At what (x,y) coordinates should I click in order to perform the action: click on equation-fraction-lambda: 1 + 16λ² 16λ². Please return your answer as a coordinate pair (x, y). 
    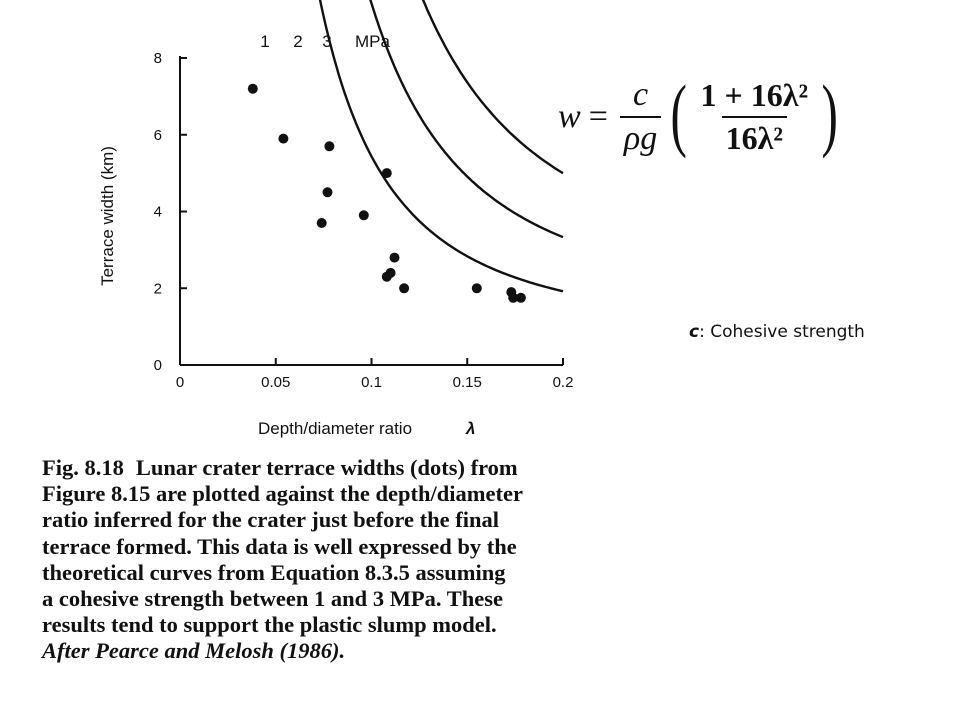
    Looking at the image, I should click on (755, 117).